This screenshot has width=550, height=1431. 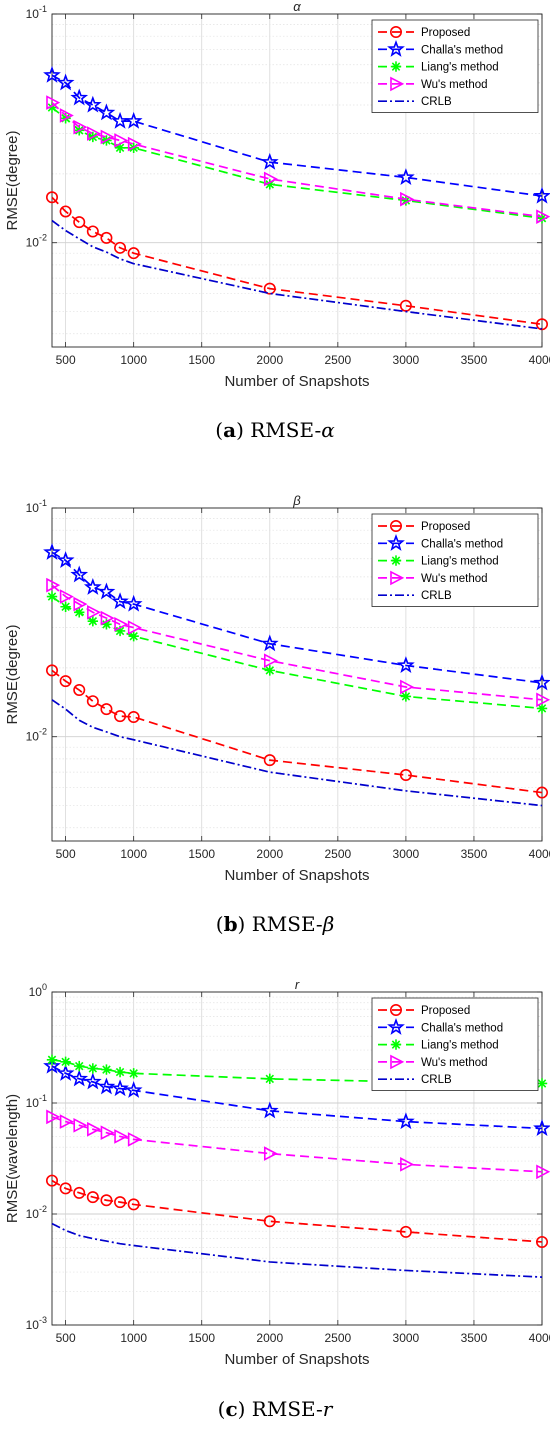 What do you see at coordinates (406, 1338) in the screenshot?
I see `x-tick-label: 3000` at bounding box center [406, 1338].